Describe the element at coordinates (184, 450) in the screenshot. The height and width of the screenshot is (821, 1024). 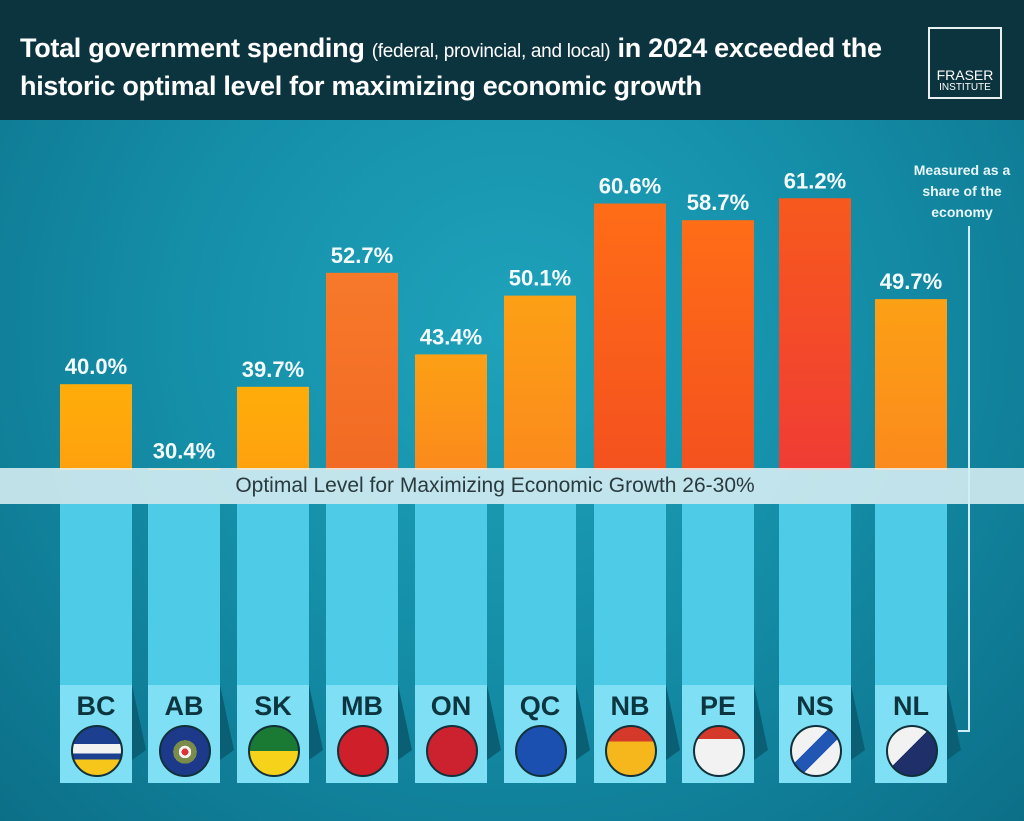
I see `data-label-ab: 30.4%` at that location.